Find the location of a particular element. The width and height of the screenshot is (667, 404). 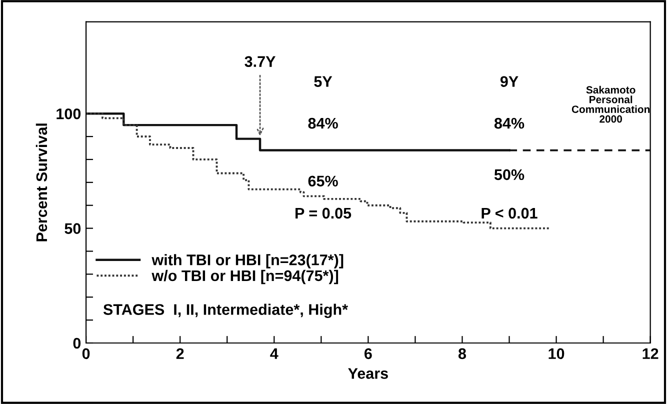

x-tick-label: 4 is located at coordinates (274, 353).